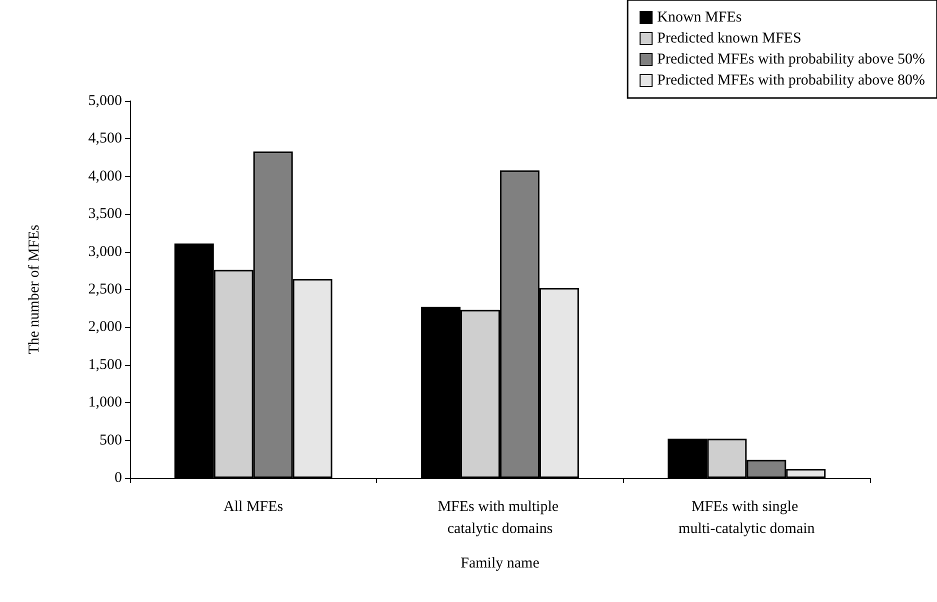 This screenshot has height=602, width=937. I want to click on legend-label: Known MFEs, so click(699, 18).